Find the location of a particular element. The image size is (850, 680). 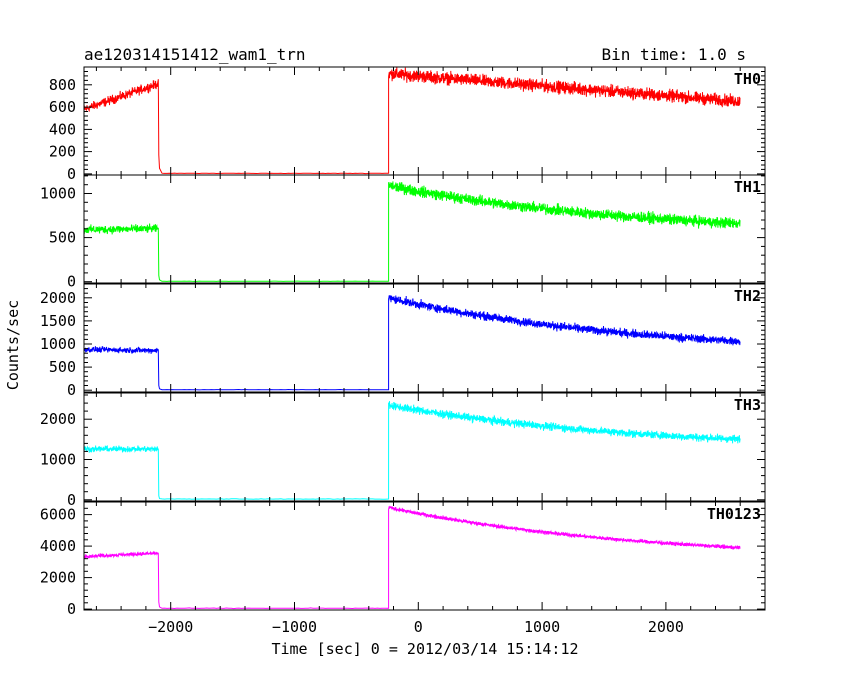

series-label: TH1 is located at coordinates (747, 187).